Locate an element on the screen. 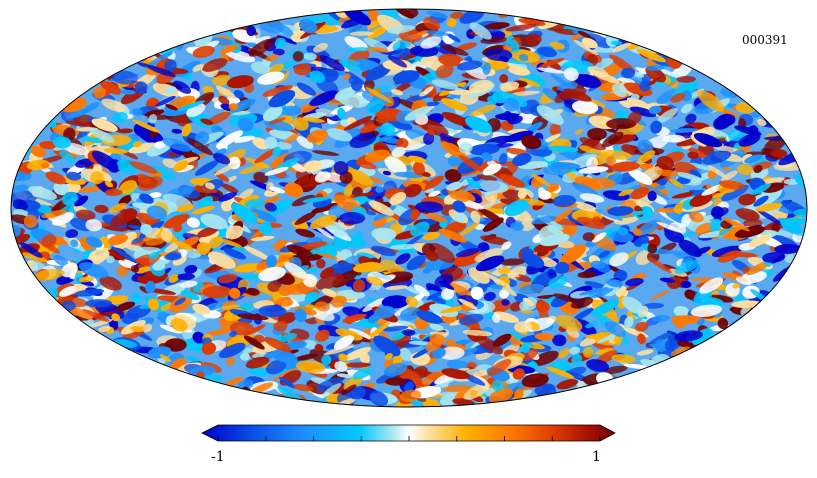 This screenshot has height=478, width=817. colorbar is located at coordinates (408, 433).